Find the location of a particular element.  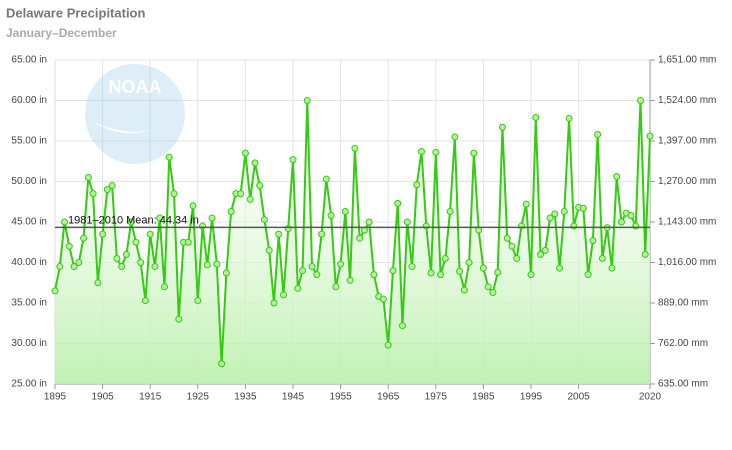

y-tick-label: 25.00 in is located at coordinates (29, 384).